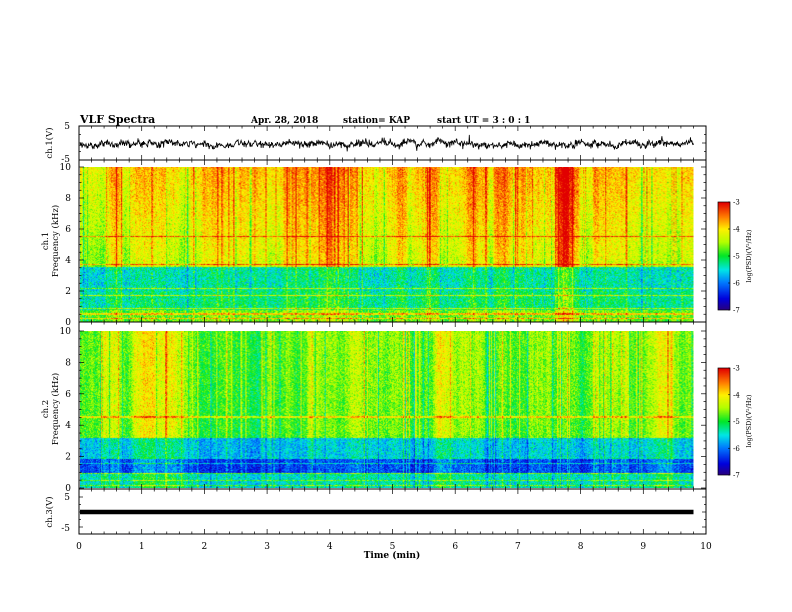 The height and width of the screenshot is (612, 792). I want to click on time-tick-label: 5, so click(393, 547).